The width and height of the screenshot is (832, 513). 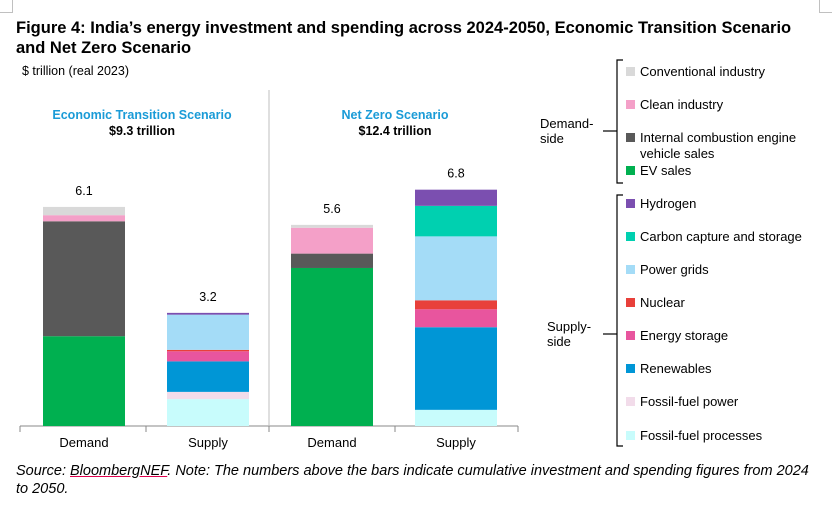 I want to click on legend-swatch-fossil-fuel-processes, so click(x=630, y=435).